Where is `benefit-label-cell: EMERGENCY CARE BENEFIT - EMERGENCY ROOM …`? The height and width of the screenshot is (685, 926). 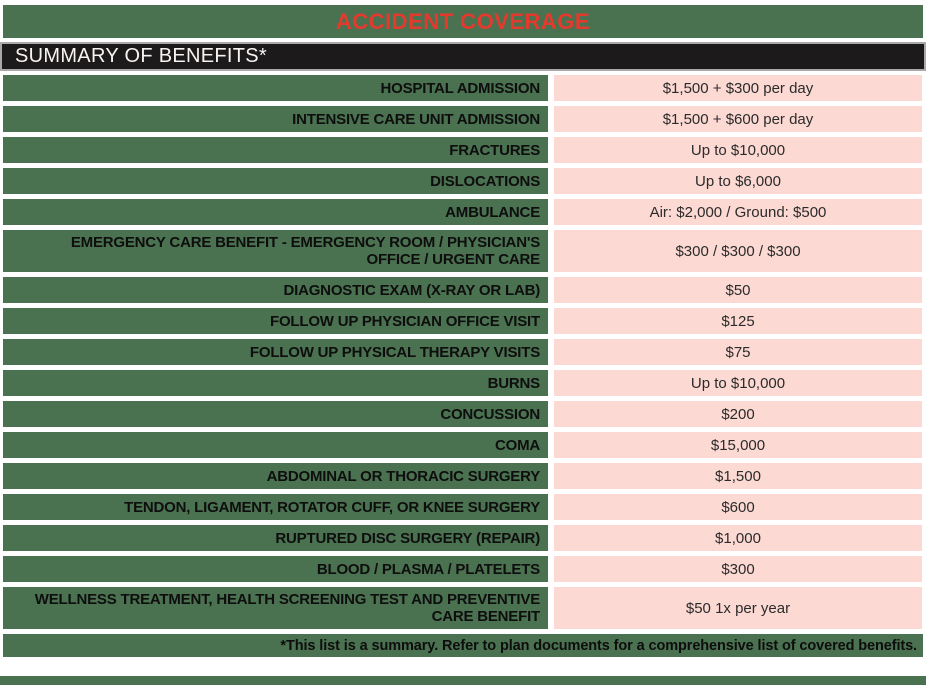 benefit-label-cell: EMERGENCY CARE BENEFIT - EMERGENCY ROOM … is located at coordinates (275, 251).